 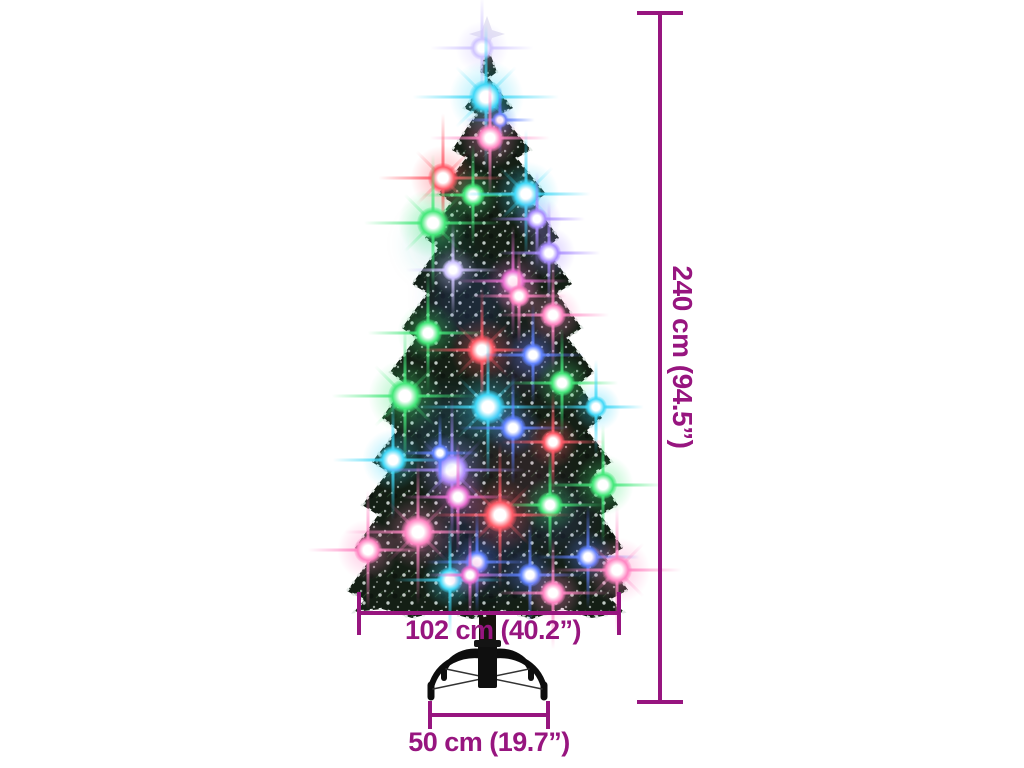 I want to click on base-dimension-label: 50 cm (19.7”), so click(x=489, y=742).